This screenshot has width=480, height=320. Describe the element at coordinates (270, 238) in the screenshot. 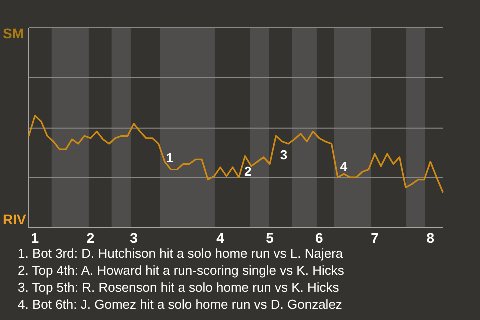

I see `x-tick-label: 5` at that location.